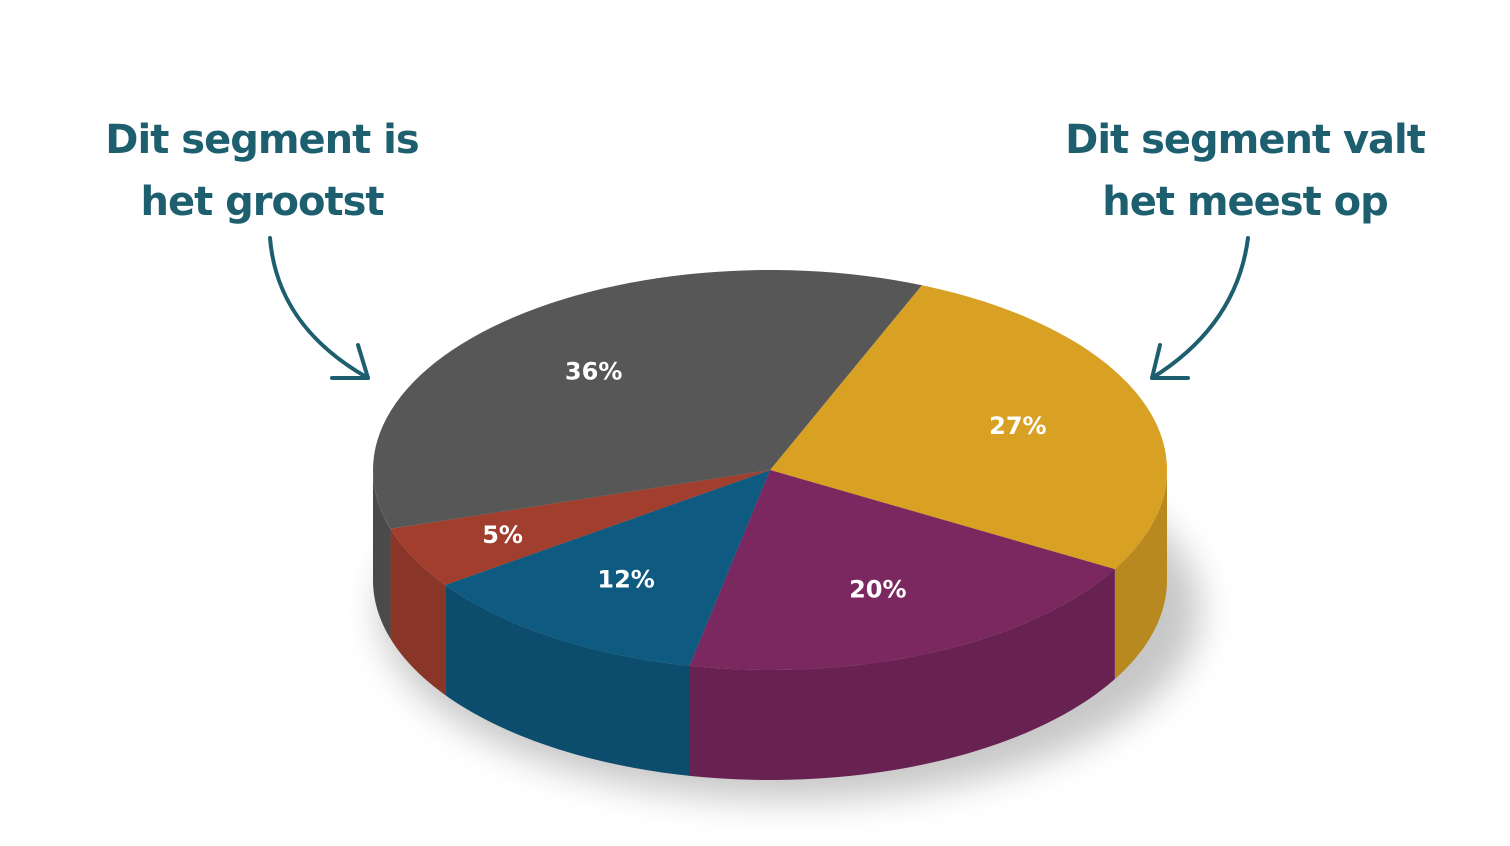 The width and height of the screenshot is (1510, 846). What do you see at coordinates (1245, 202) in the screenshot?
I see `annotation-line: het meest op` at bounding box center [1245, 202].